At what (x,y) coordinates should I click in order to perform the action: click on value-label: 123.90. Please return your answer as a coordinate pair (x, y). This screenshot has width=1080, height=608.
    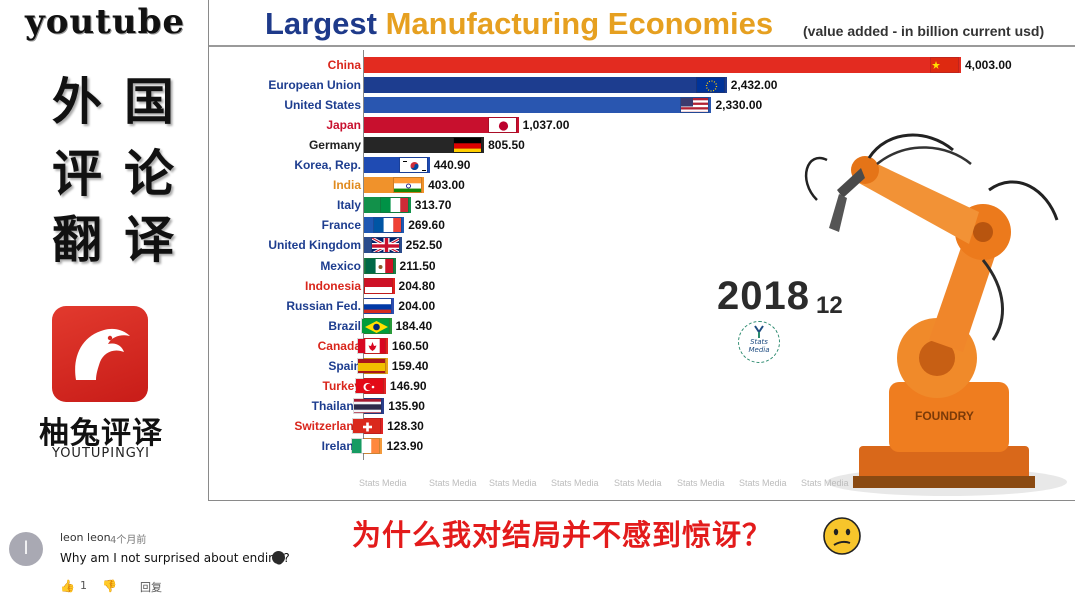
    Looking at the image, I should click on (405, 445).